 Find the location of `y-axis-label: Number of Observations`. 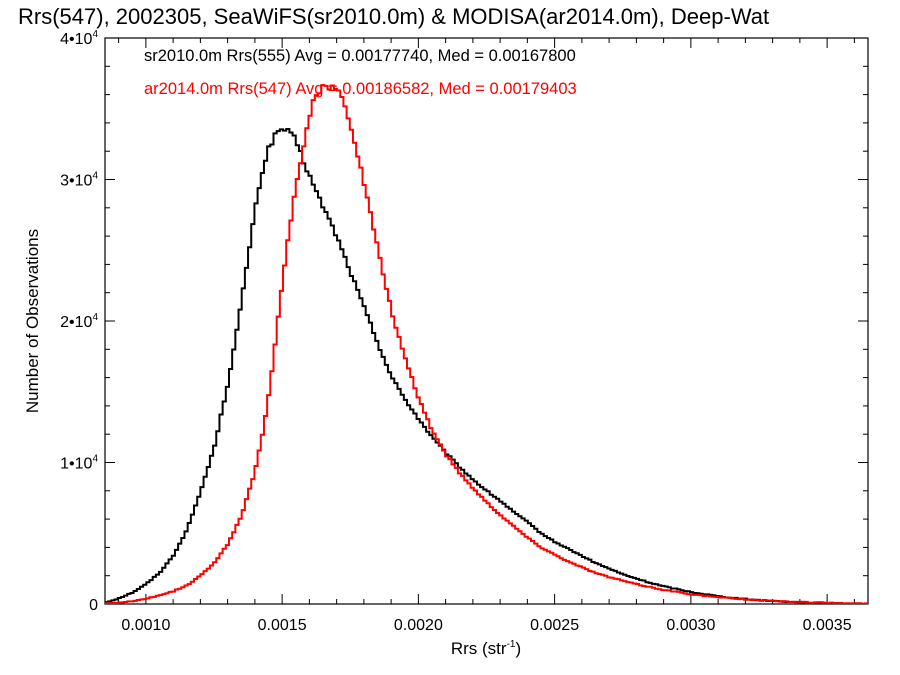

y-axis-label: Number of Observations is located at coordinates (32, 321).